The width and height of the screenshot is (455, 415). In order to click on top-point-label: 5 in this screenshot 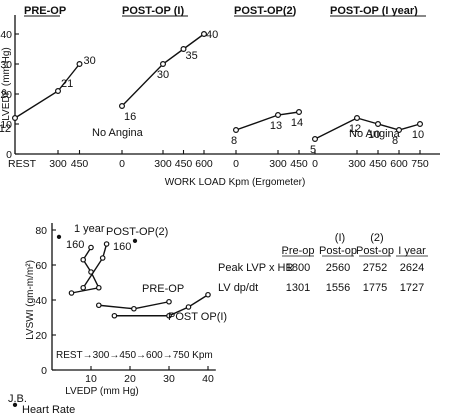, I will do `click(313, 150)`.